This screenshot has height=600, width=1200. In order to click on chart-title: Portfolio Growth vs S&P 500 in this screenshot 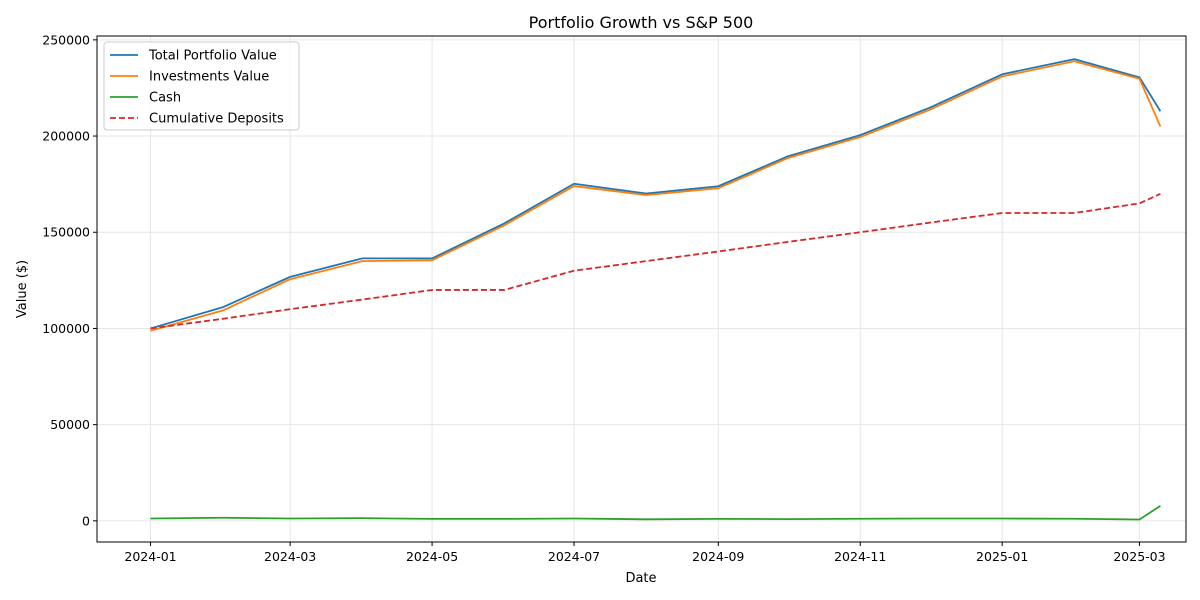, I will do `click(641, 22)`.